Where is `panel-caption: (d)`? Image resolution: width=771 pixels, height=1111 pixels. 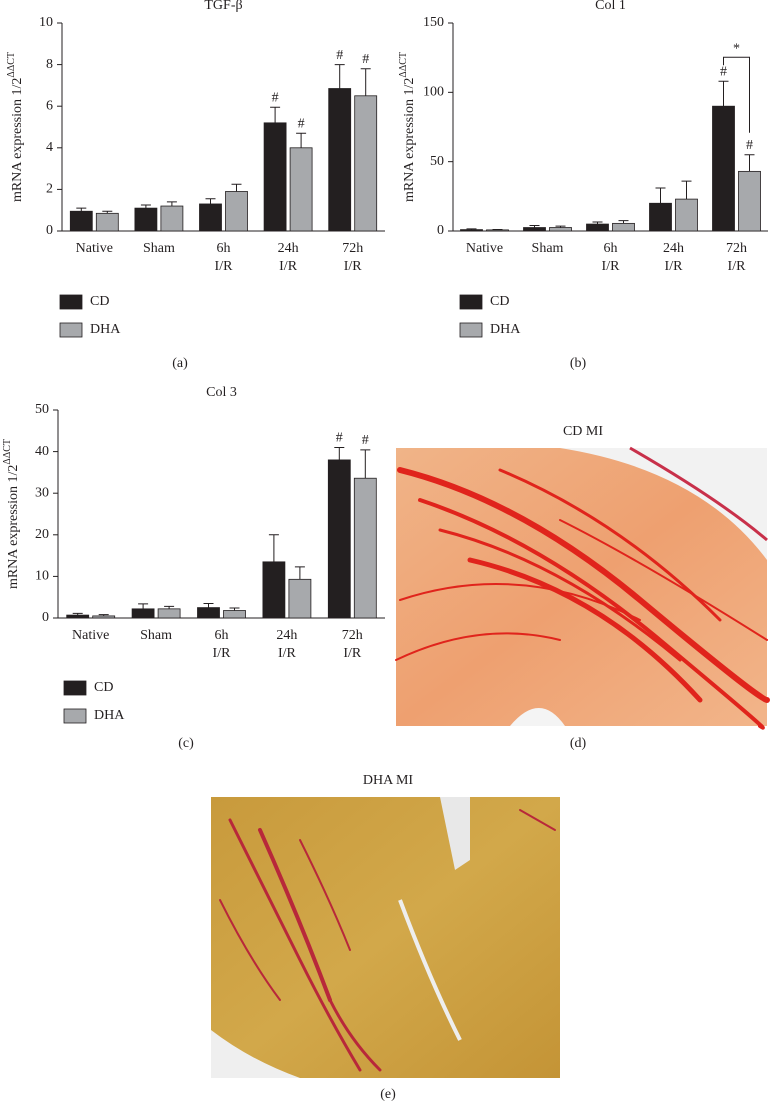 panel-caption: (d) is located at coordinates (578, 743).